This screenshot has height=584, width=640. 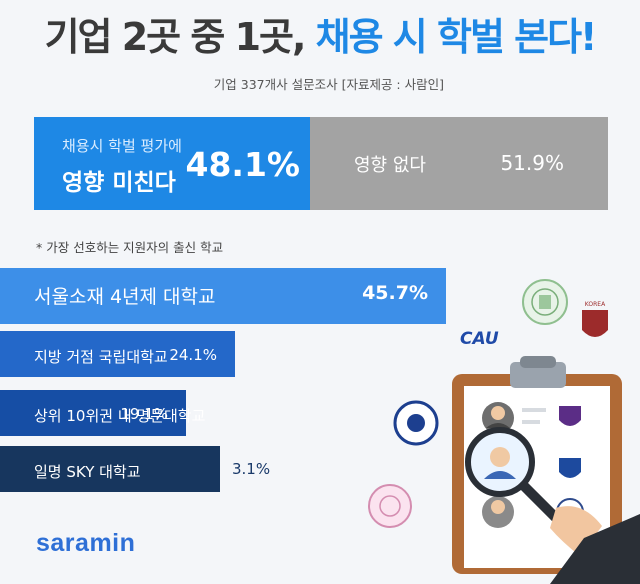 I want to click on split-yes-value: 48.1%, so click(x=243, y=164).